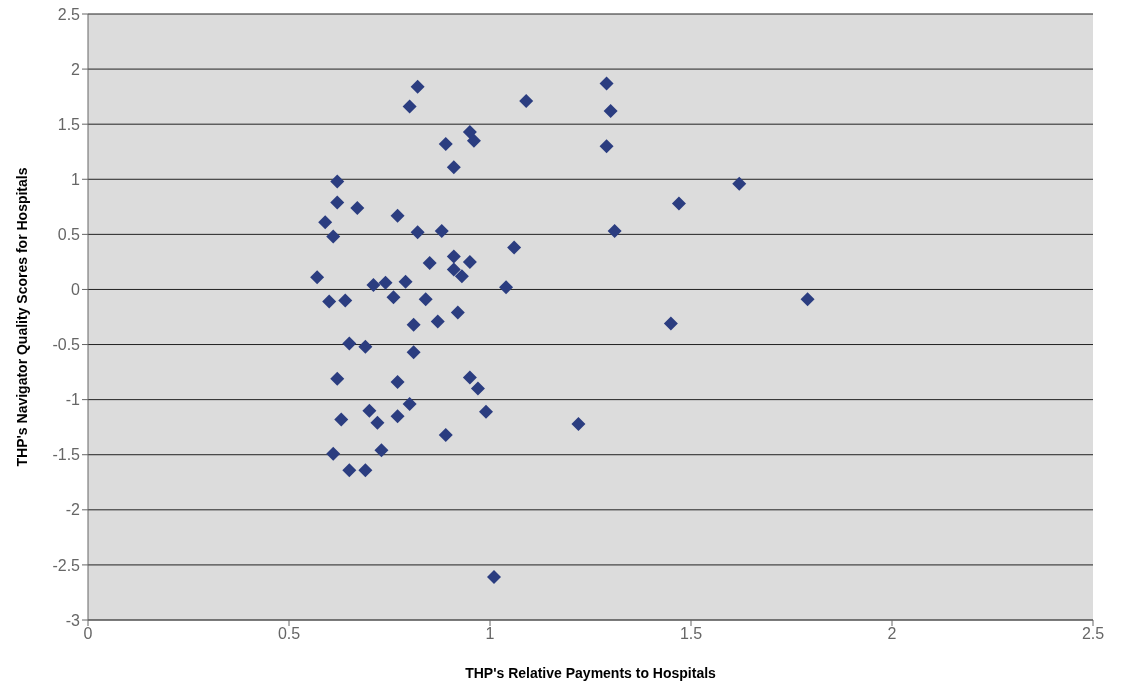 The image size is (1121, 698). I want to click on y-tick-label: 2.5, so click(69, 14).